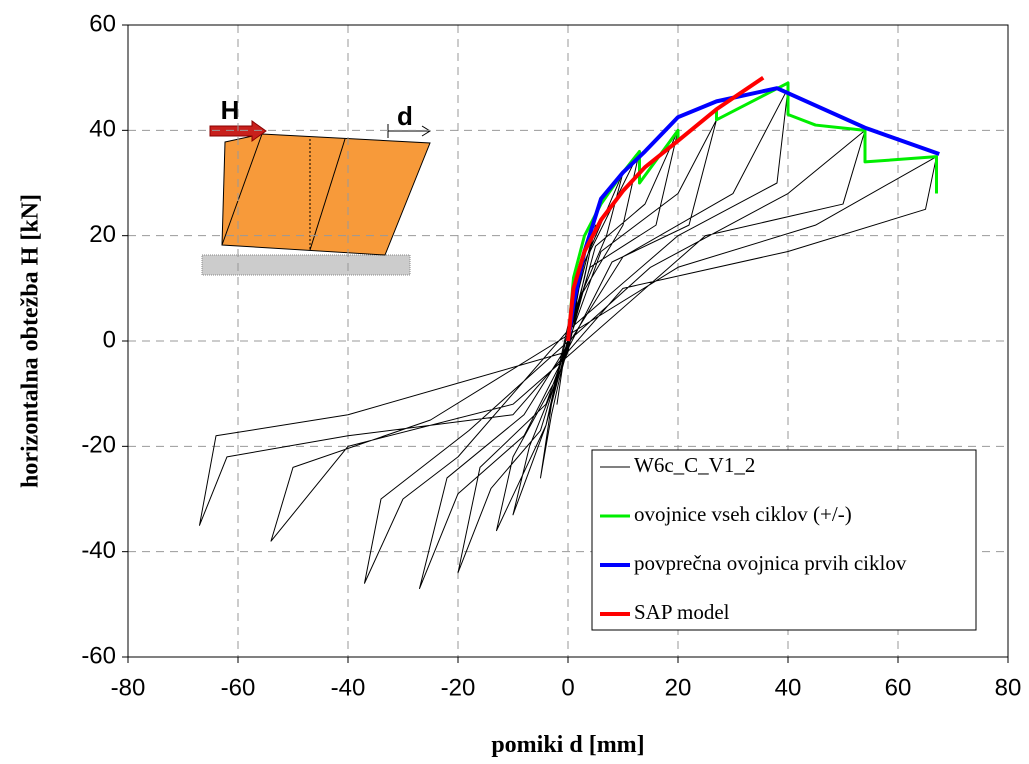 The width and height of the screenshot is (1029, 764). Describe the element at coordinates (102, 234) in the screenshot. I see `y-tick-label: 20` at that location.